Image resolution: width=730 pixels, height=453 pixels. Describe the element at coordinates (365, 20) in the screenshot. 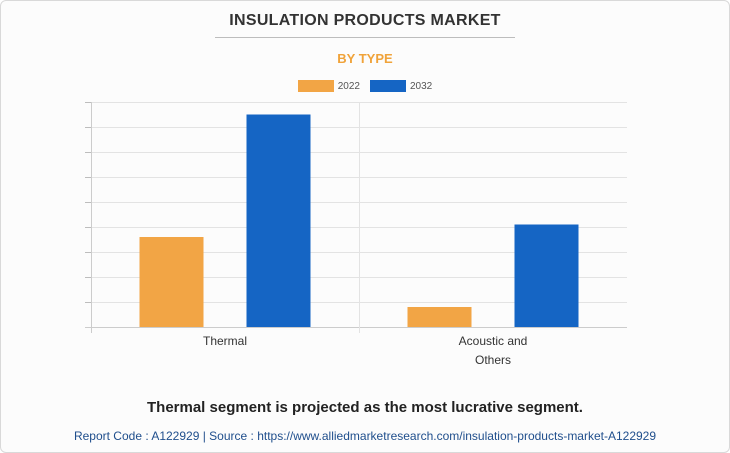

I see `chart-title: INSULATION PRODUCTS MARKET` at that location.